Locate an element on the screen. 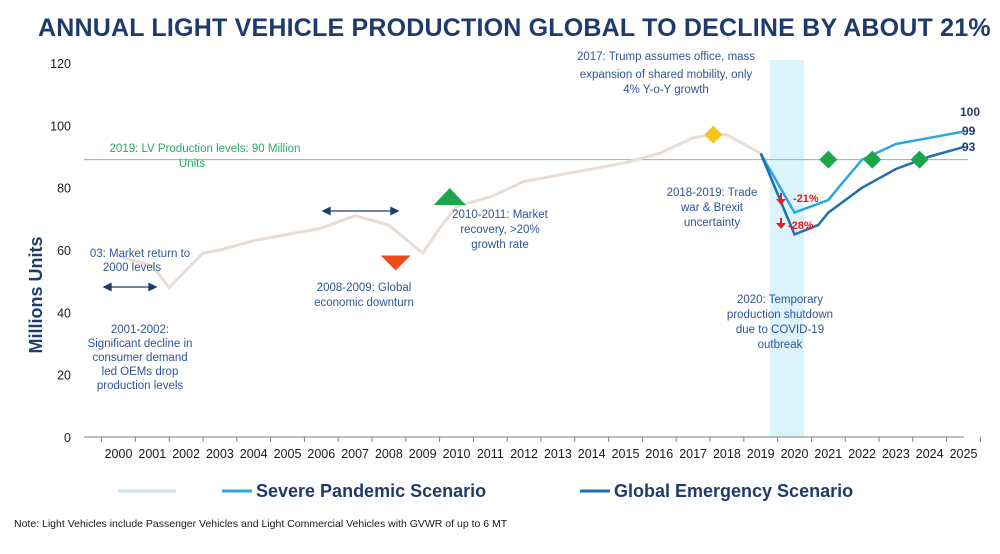  annotation-2017-line1: 2017: Trump assumes office, mass is located at coordinates (666, 57).